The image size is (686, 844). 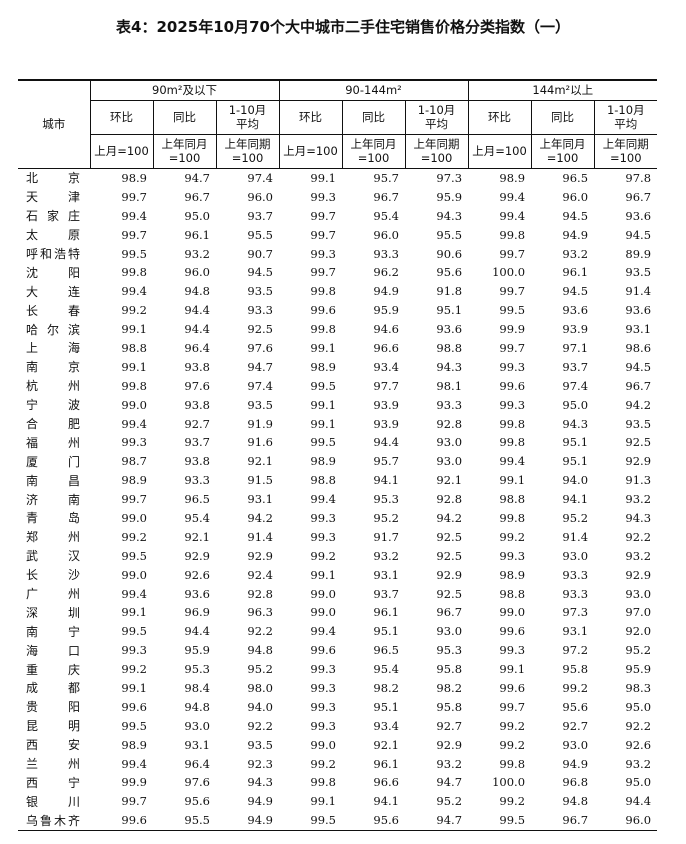 What do you see at coordinates (337, 574) in the screenshot?
I see `table-row: 长沙 99.0 92.6 92.4 99.1 93.1 92.9 98.9 93.3 92.9` at bounding box center [337, 574].